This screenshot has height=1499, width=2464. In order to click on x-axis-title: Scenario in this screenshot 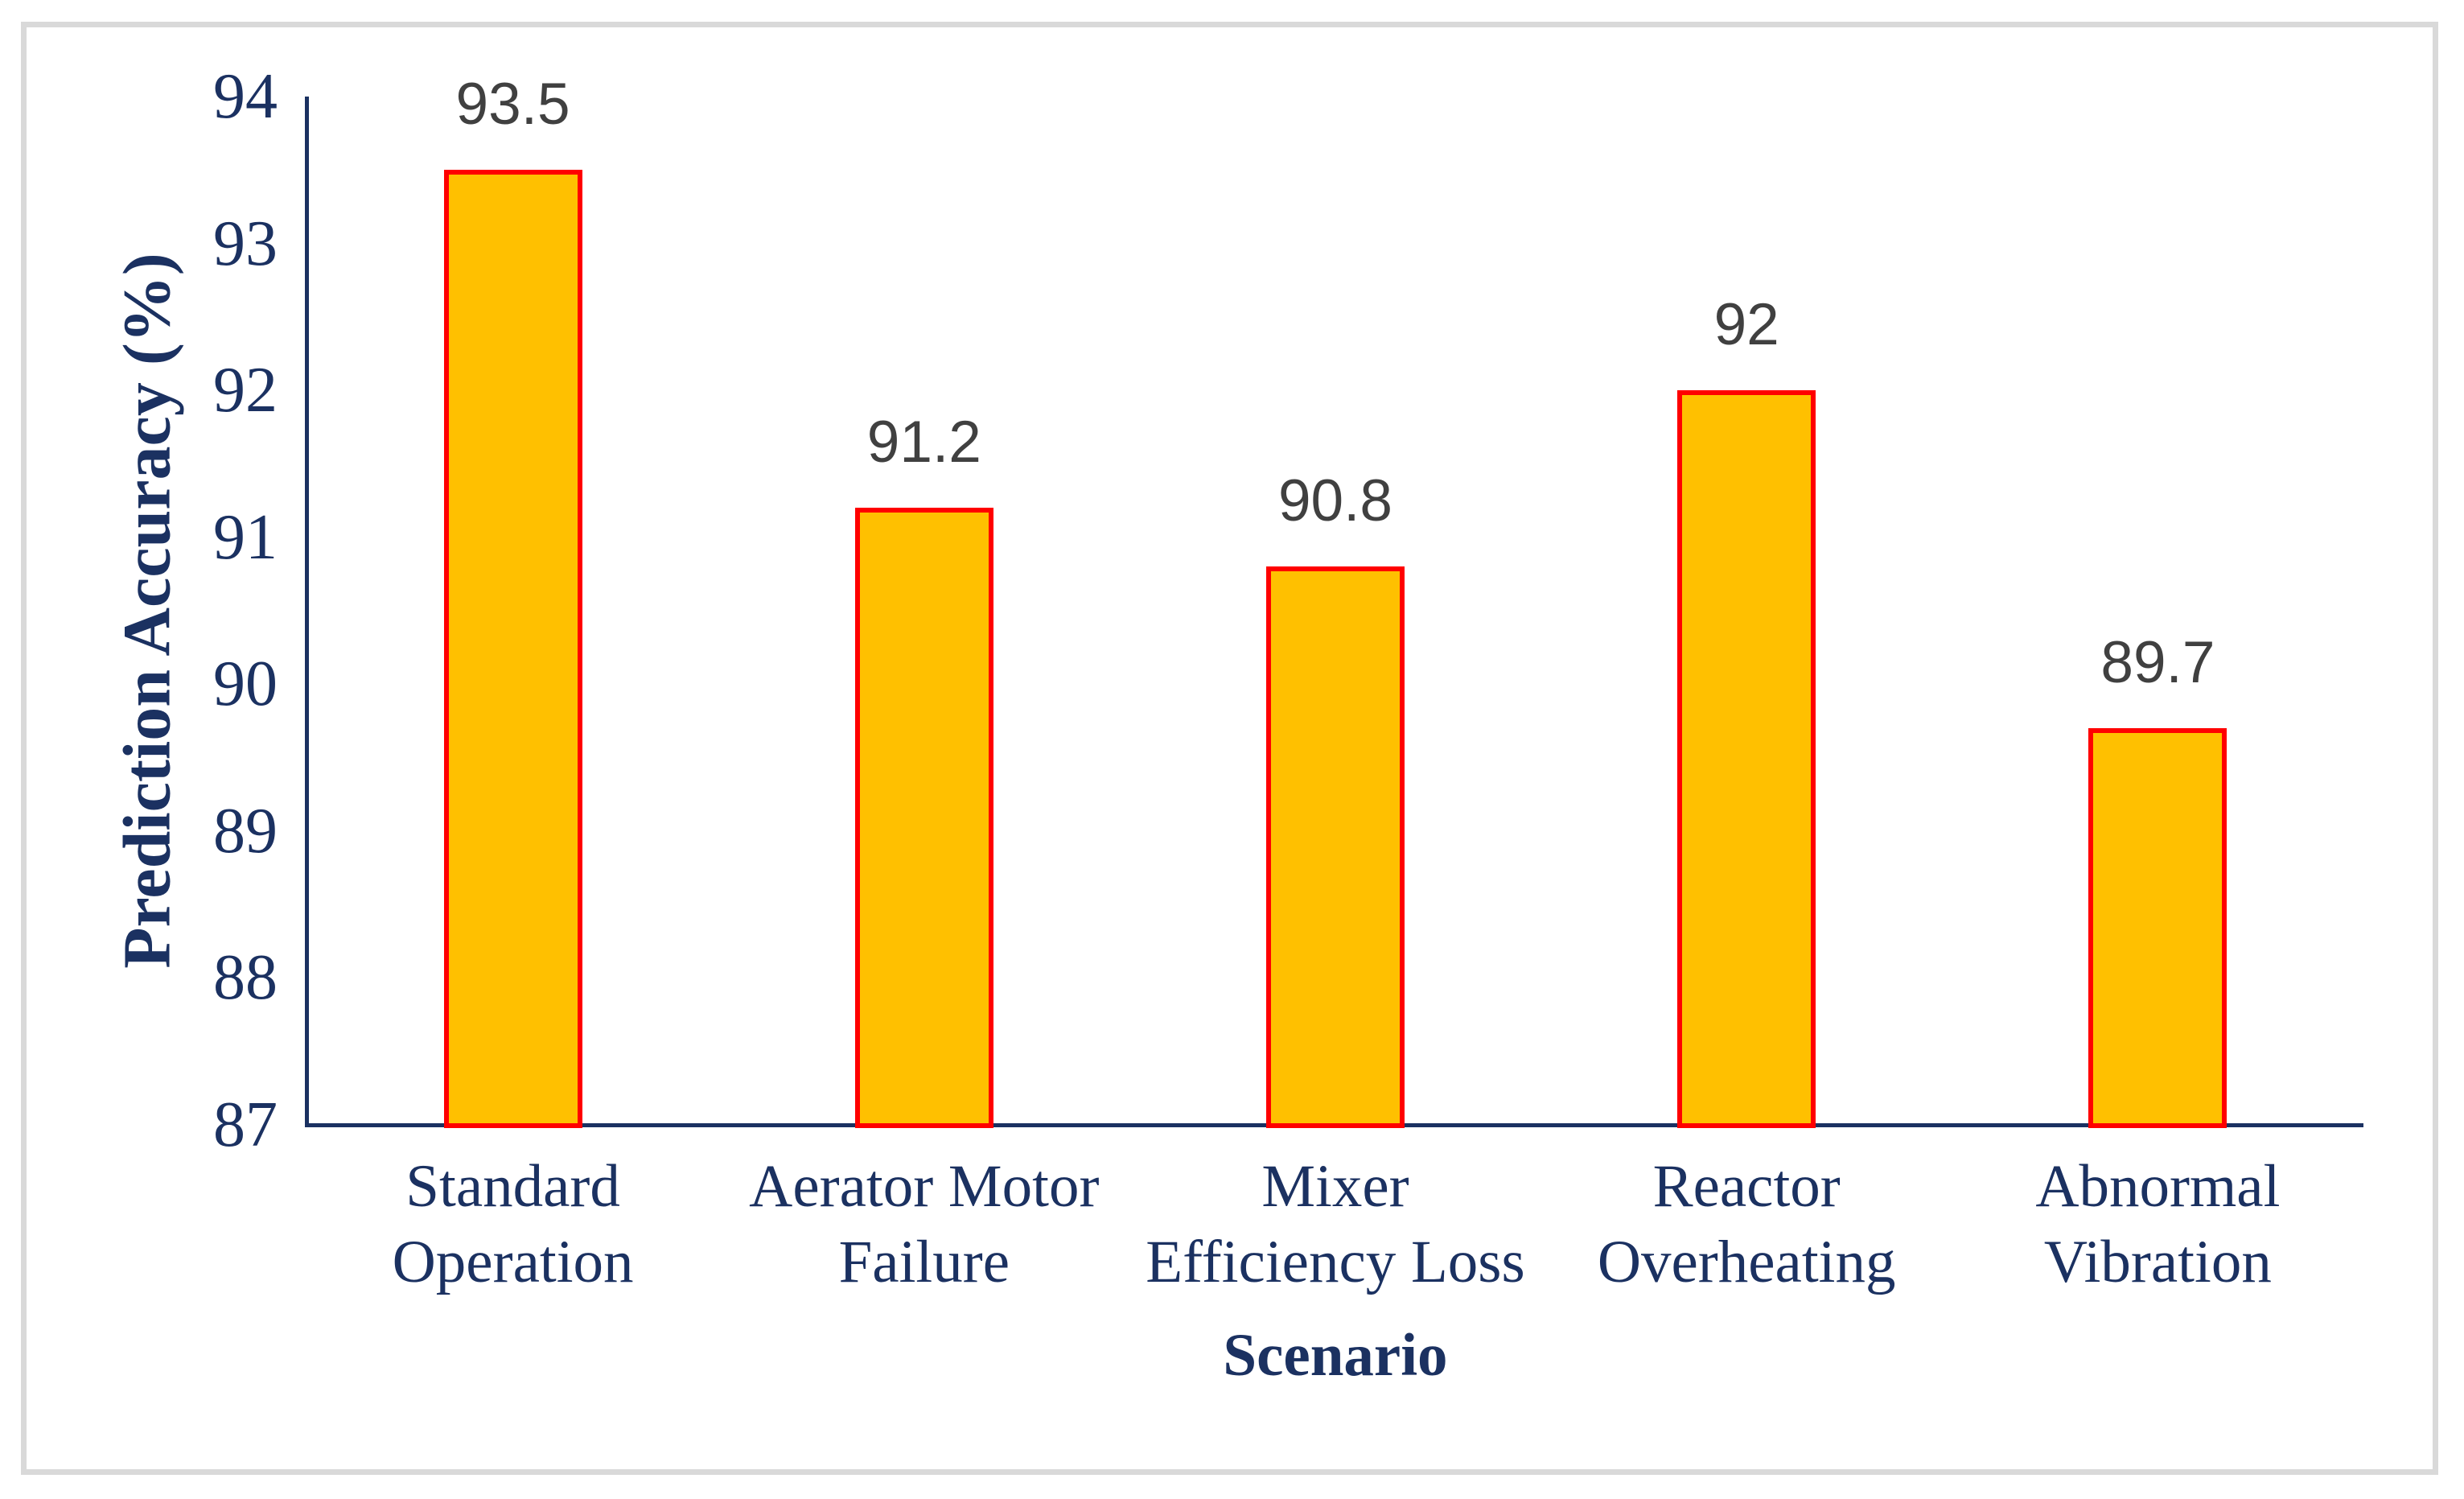, I will do `click(1335, 1355)`.